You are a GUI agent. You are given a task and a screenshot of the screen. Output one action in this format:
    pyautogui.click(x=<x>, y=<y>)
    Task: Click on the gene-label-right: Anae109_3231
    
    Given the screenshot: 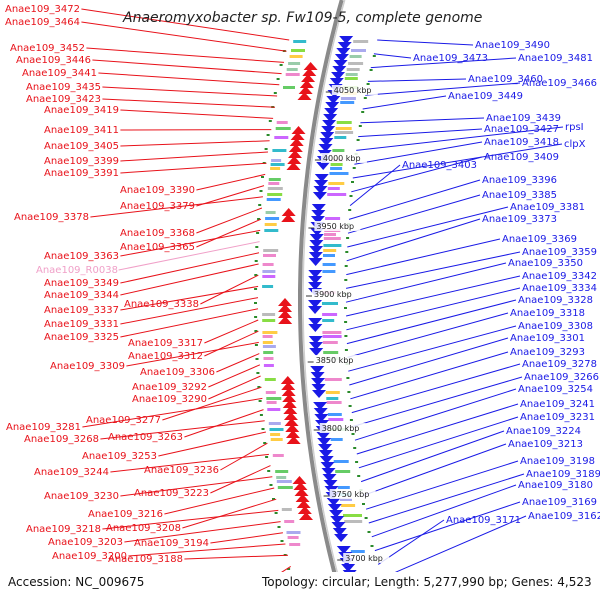 What is the action you would take?
    pyautogui.click(x=557, y=417)
    